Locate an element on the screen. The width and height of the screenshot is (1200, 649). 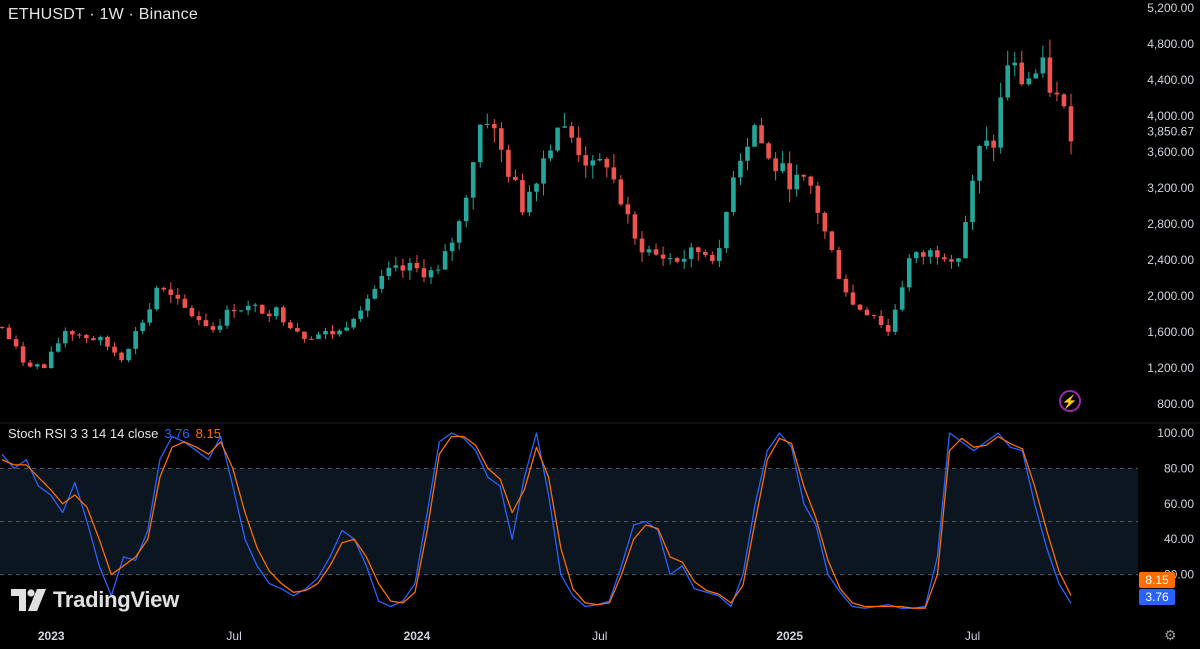
indicator-label: Stoch RSI 3 3 14 14 close 3.76 8.15 is located at coordinates (114, 433).